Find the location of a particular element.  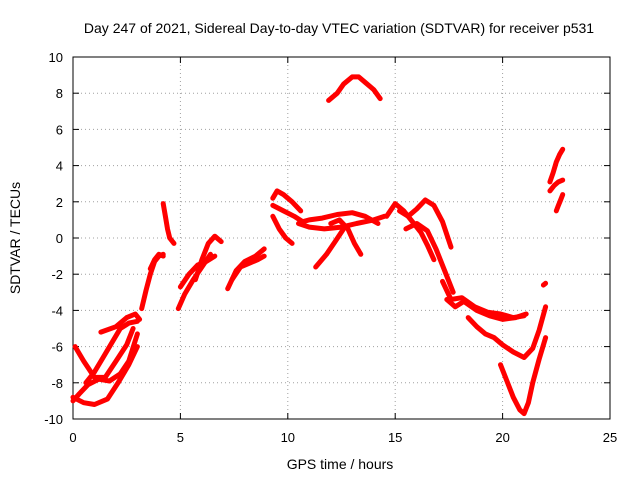

y-tick-label: 0 is located at coordinates (59, 238).